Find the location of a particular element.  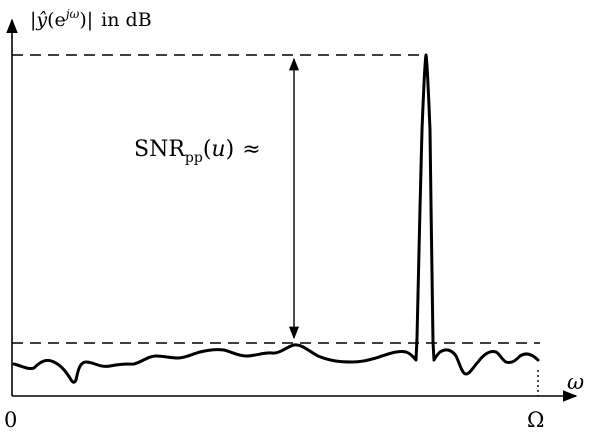

y-axis-label: |ŷ(ejω)| in dB is located at coordinates (91, 19).